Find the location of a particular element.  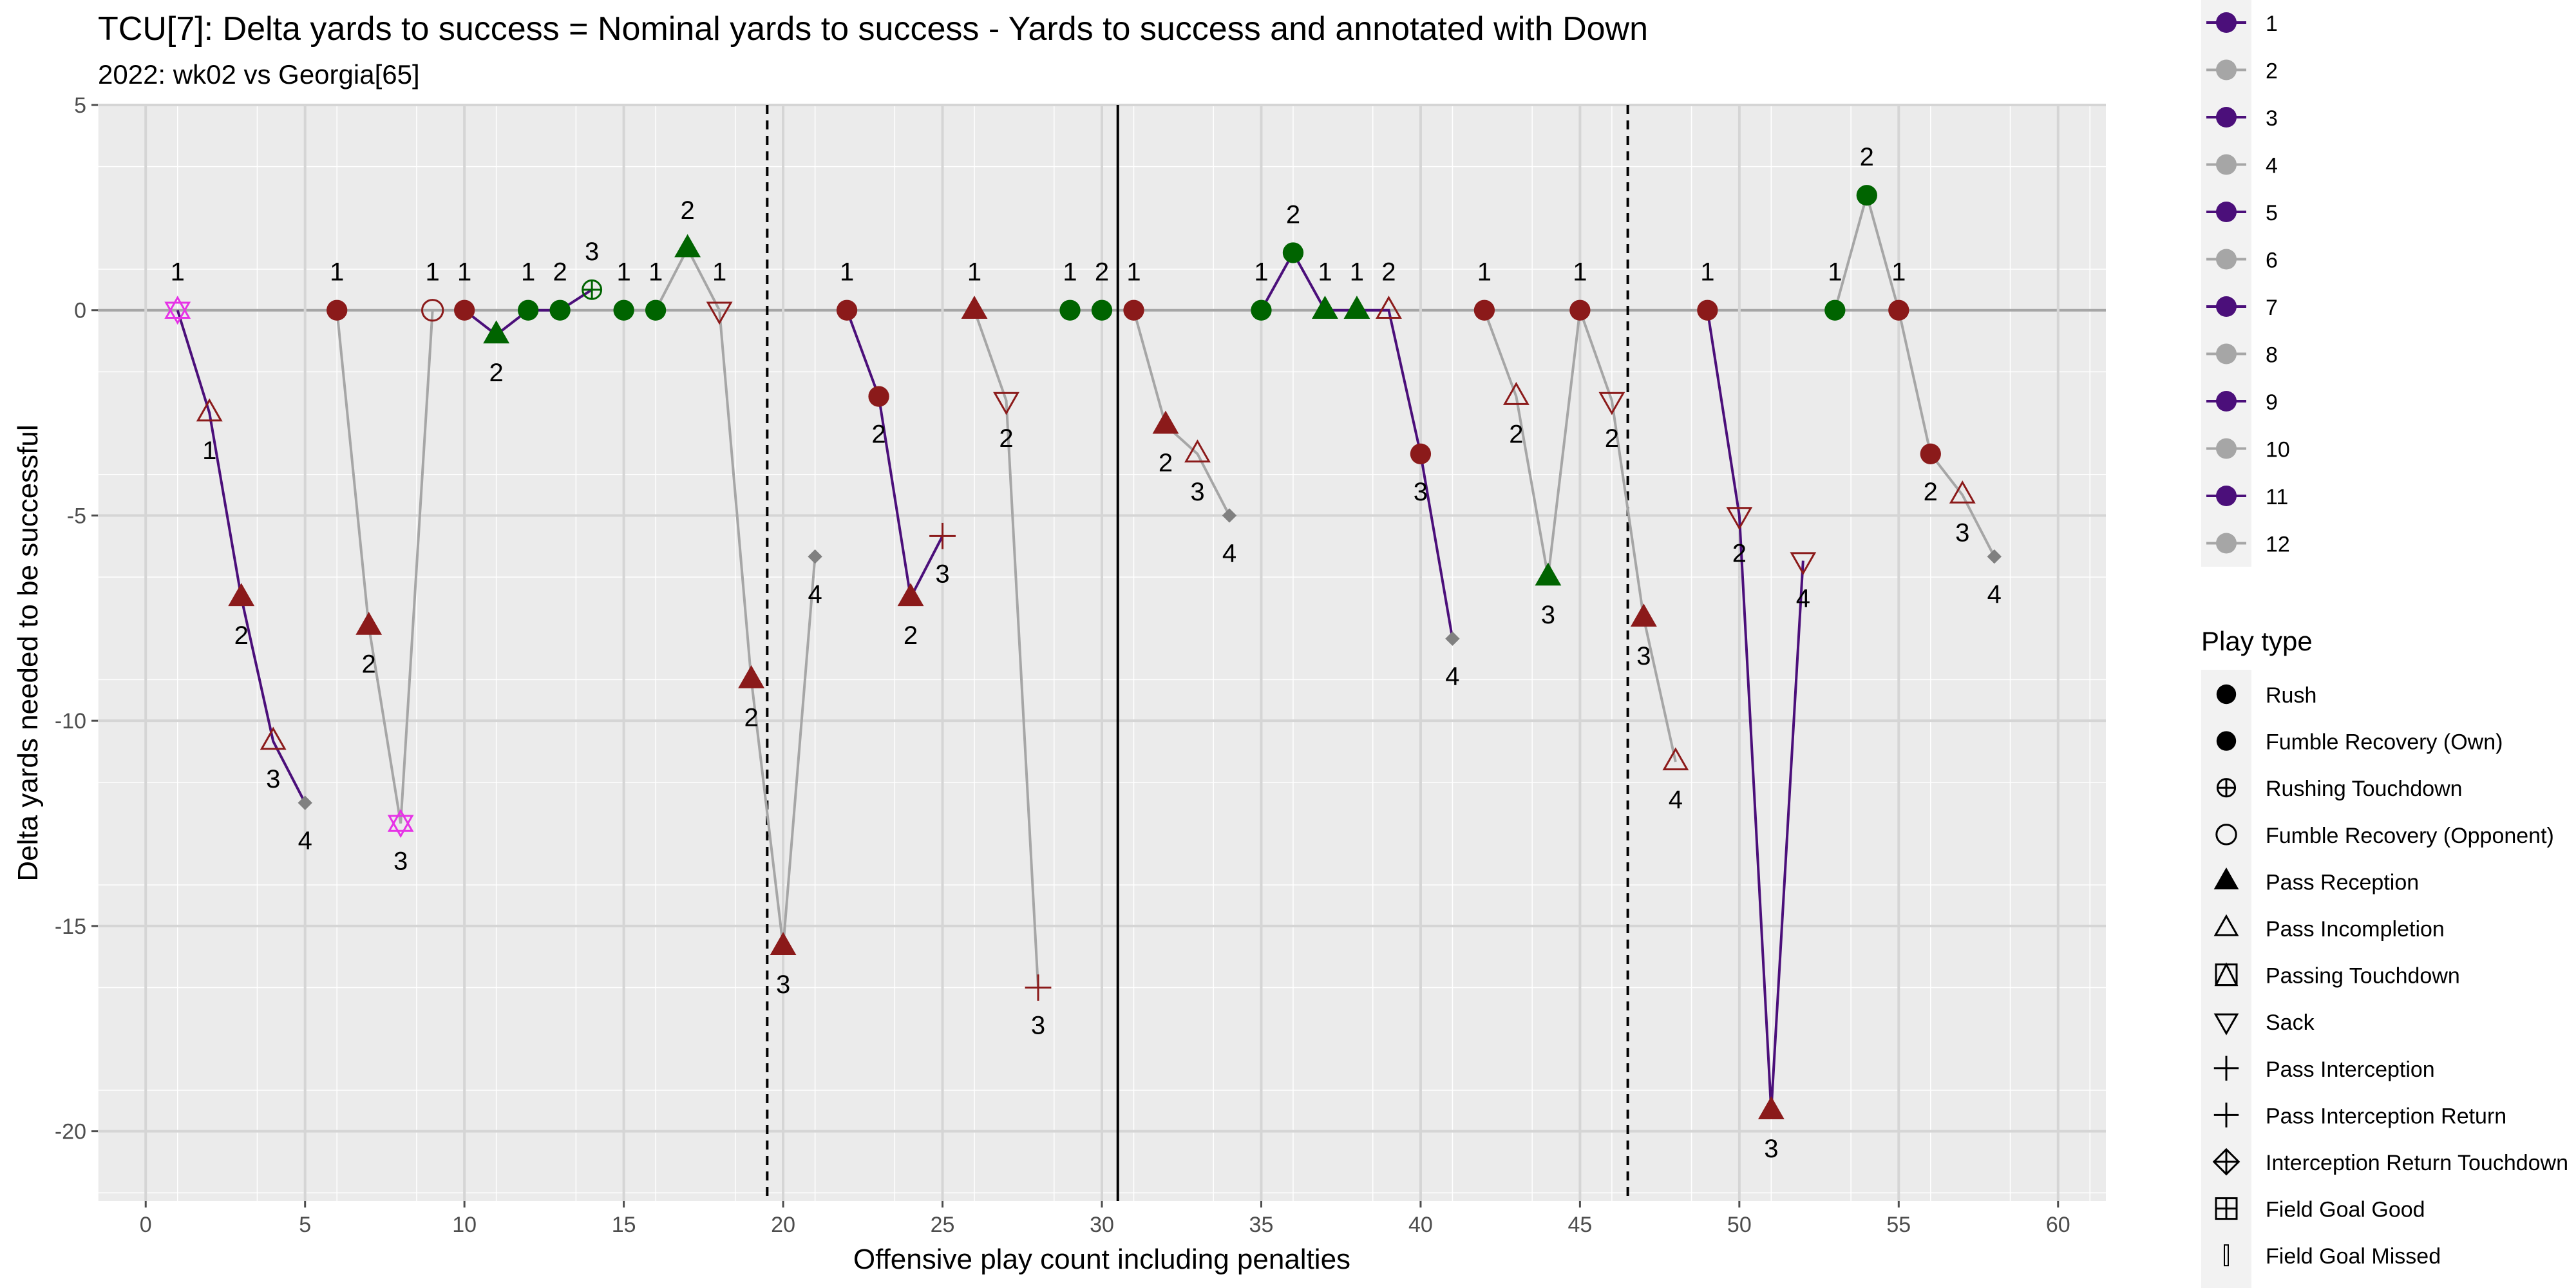

legend-series-label: 8 is located at coordinates (2272, 355).